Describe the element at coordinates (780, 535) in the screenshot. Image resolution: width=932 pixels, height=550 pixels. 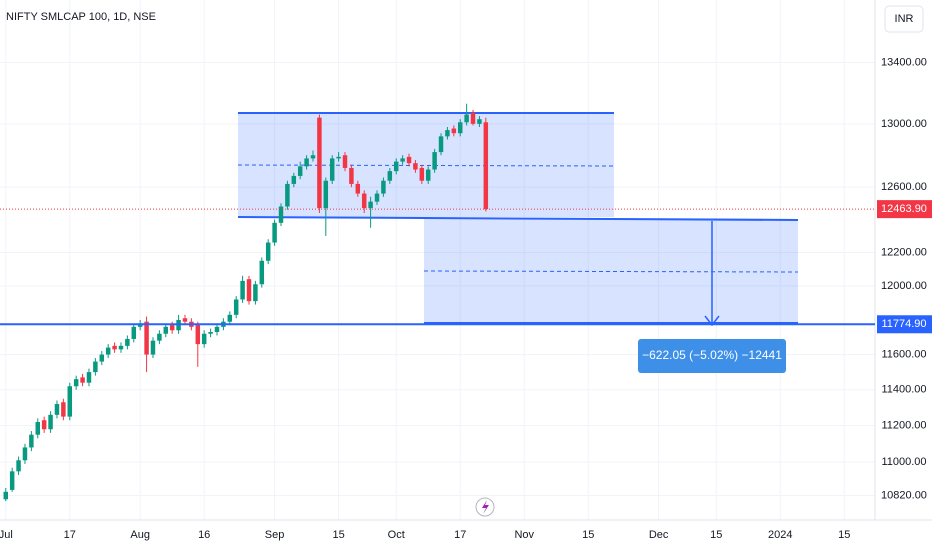
I see `x-tick-label: 2024` at that location.